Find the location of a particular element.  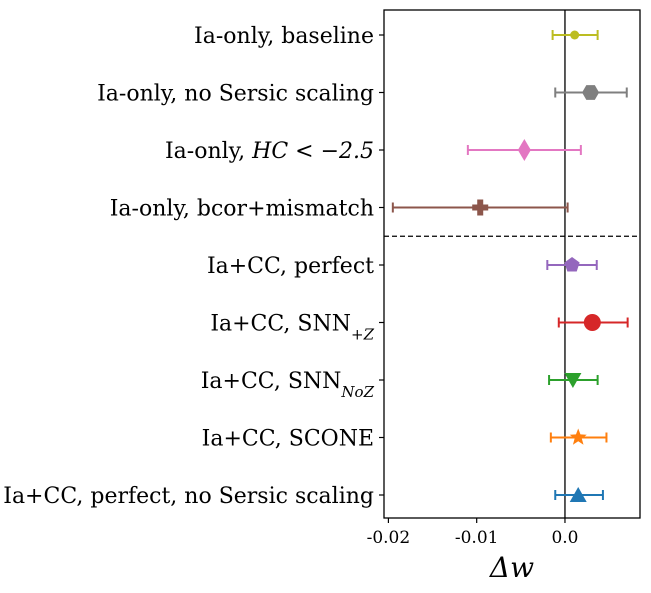

x-tick-label: -0.02 is located at coordinates (389, 538).